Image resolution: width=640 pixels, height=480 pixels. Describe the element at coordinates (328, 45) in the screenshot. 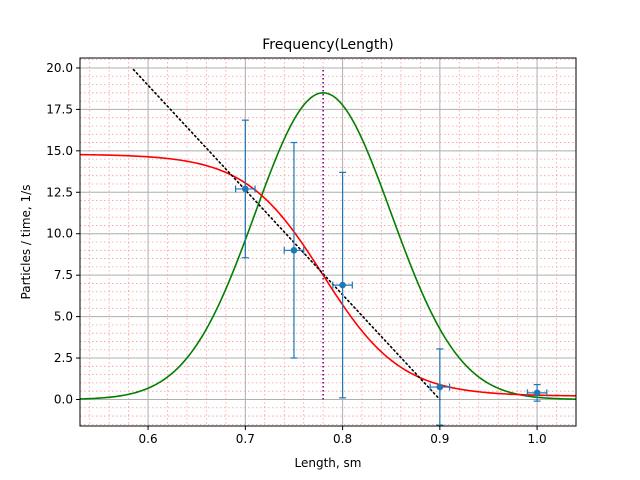

I see `chart-title: Frequency(Length)` at that location.